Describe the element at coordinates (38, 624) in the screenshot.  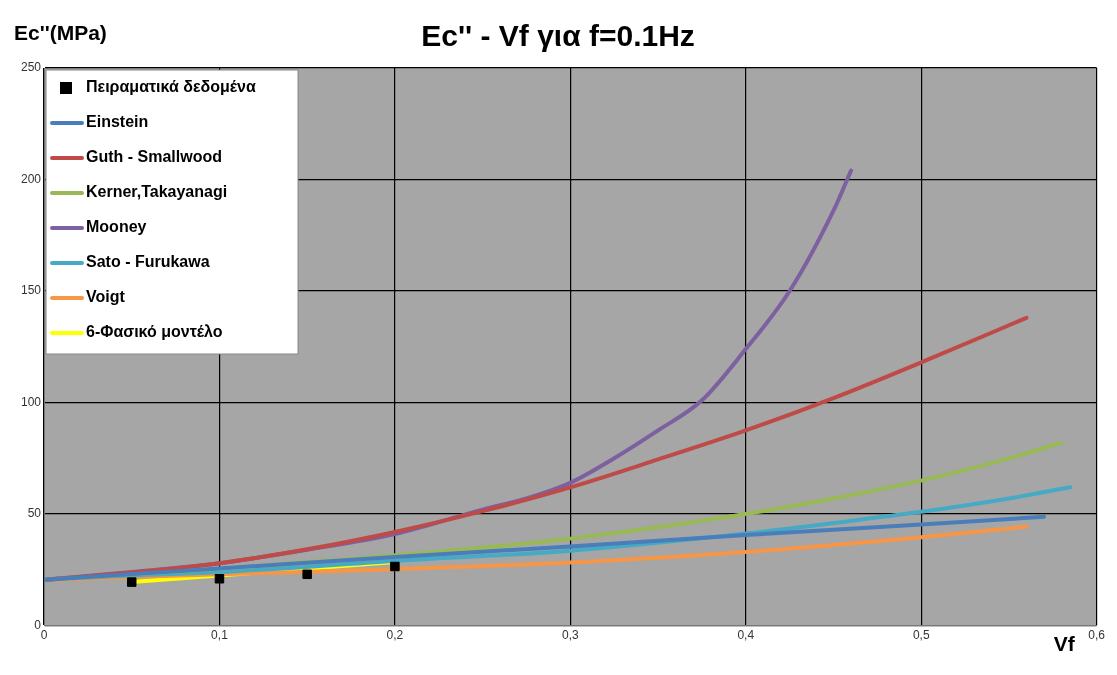
I see `y-tick-label: 0` at that location.